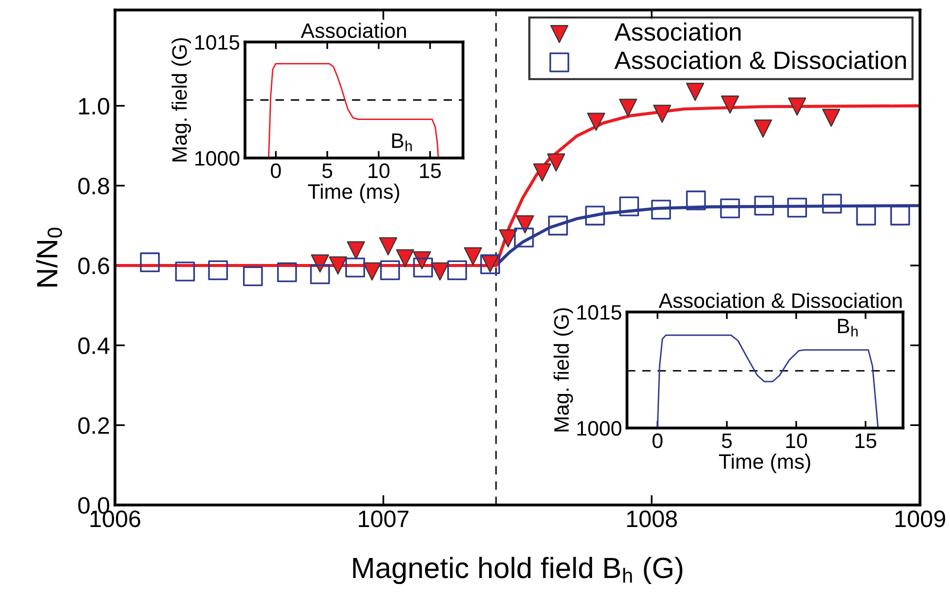  I want to click on y-axis-title: N/N$_{0}$, so click(49, 257).